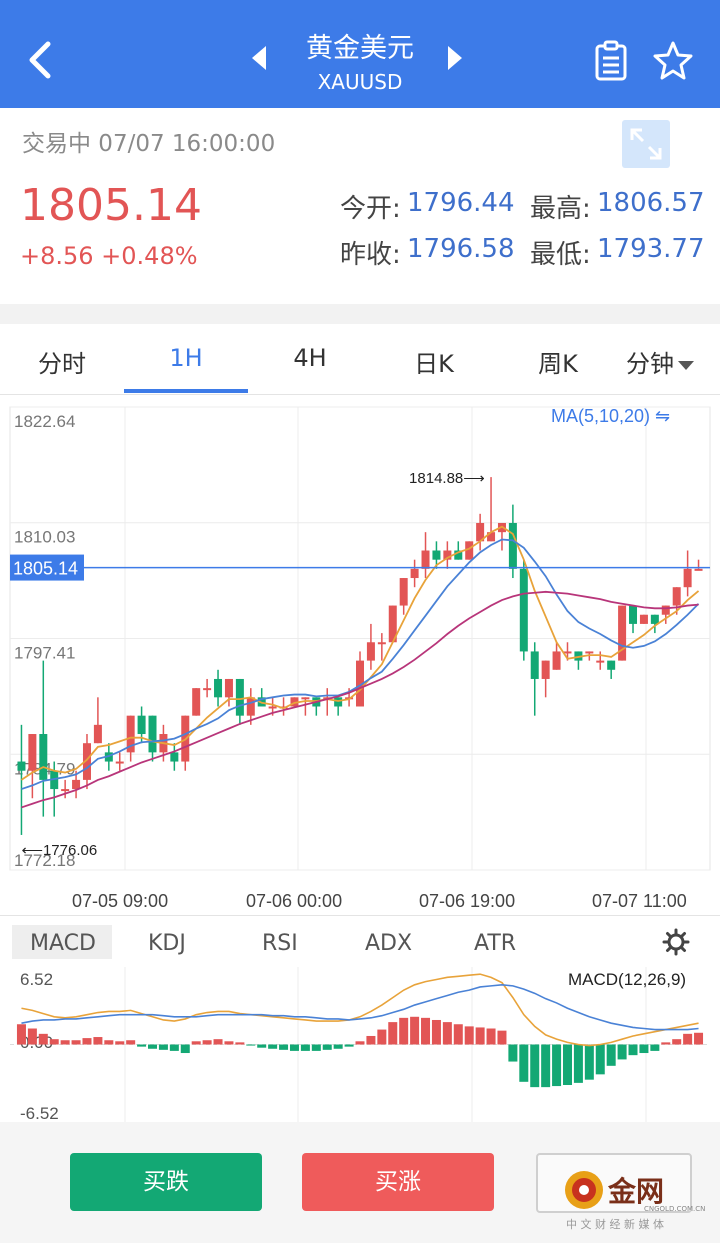 The width and height of the screenshot is (720, 1243). I want to click on extra-button, so click(614, 1183).